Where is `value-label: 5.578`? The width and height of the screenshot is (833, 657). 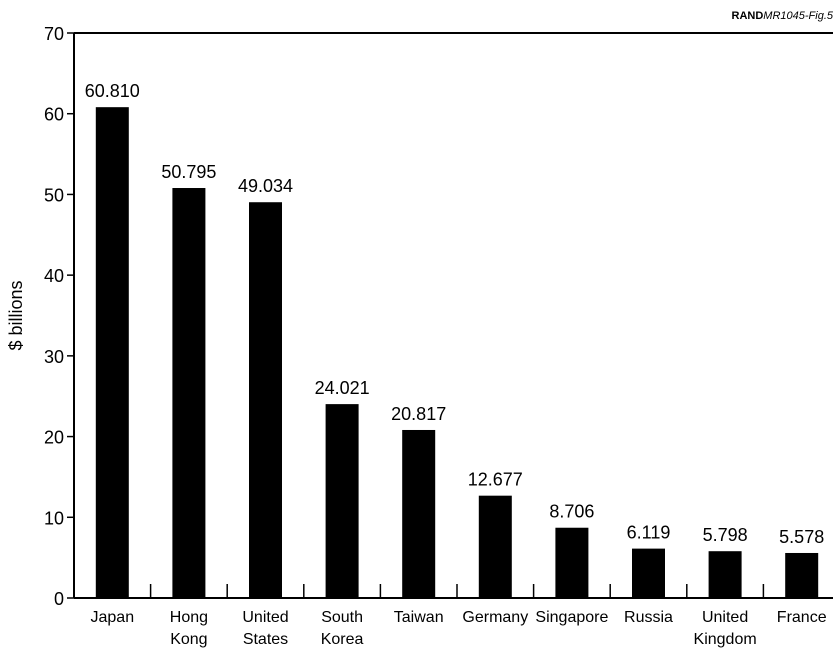 value-label: 5.578 is located at coordinates (801, 537).